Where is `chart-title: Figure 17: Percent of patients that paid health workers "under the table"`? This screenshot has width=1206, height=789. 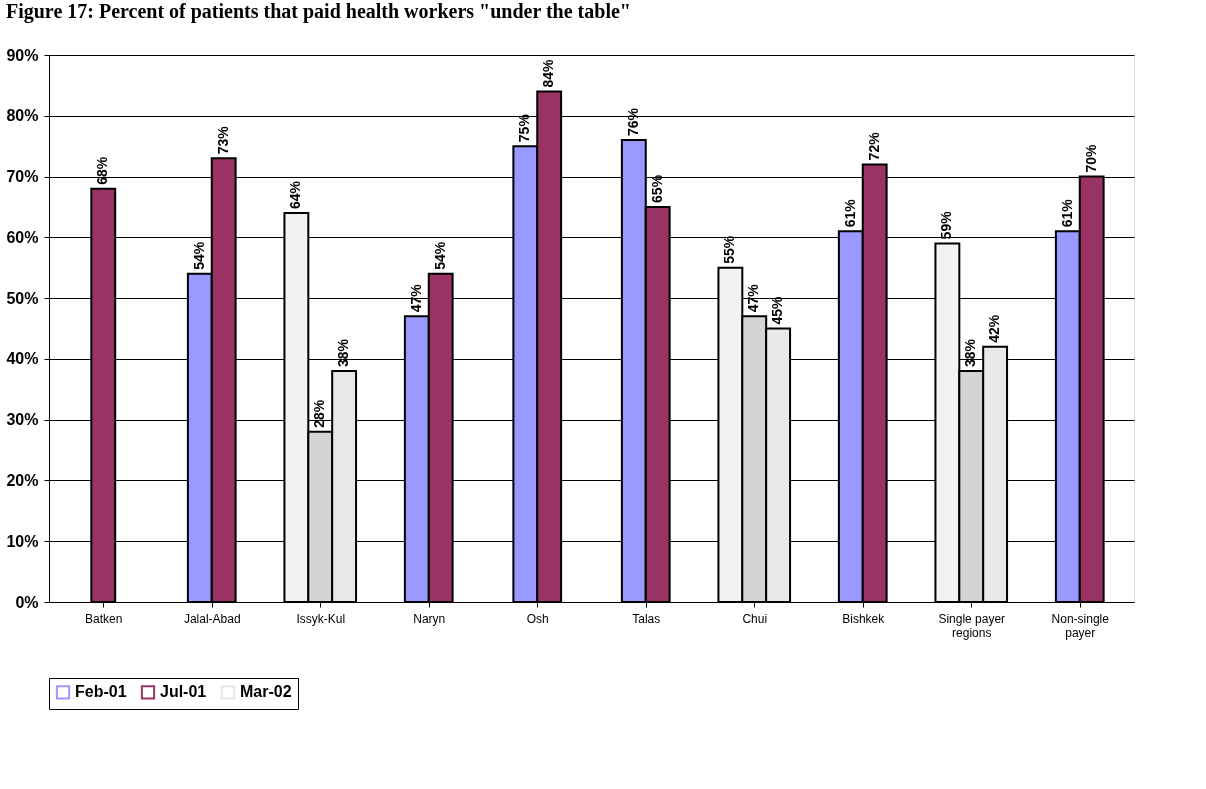
chart-title: Figure 17: Percent of patients that paid health workers "under the table" is located at coordinates (318, 11).